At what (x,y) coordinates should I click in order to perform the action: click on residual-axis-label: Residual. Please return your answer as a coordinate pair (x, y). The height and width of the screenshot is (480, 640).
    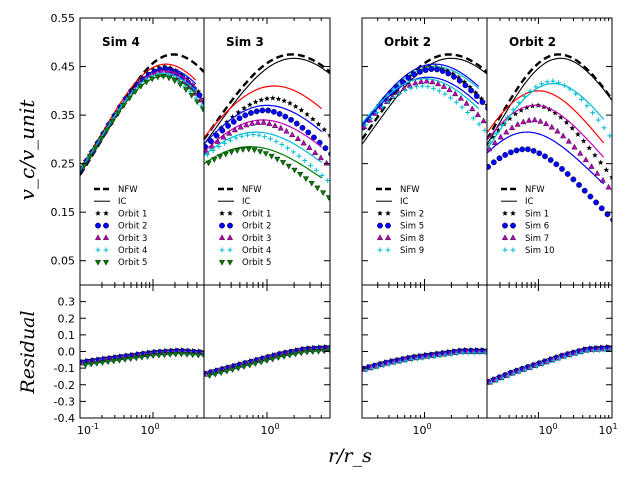
    Looking at the image, I should click on (28, 352).